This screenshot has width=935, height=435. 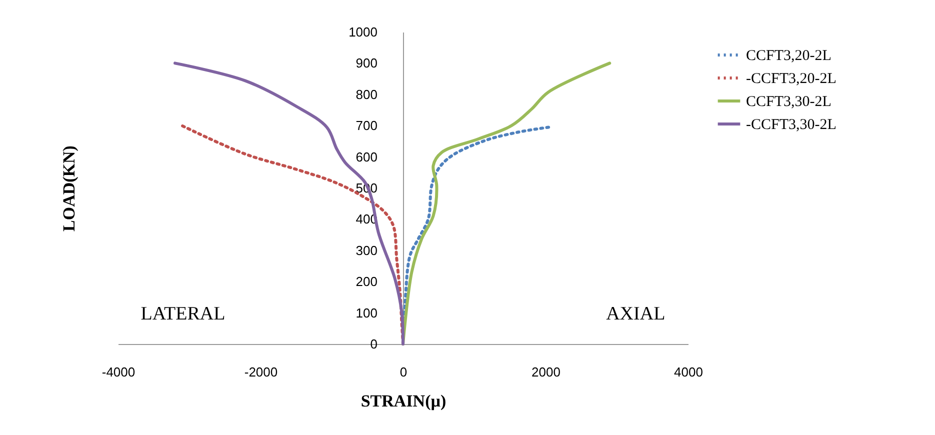 I want to click on y-tick-label: 300, so click(x=367, y=250).